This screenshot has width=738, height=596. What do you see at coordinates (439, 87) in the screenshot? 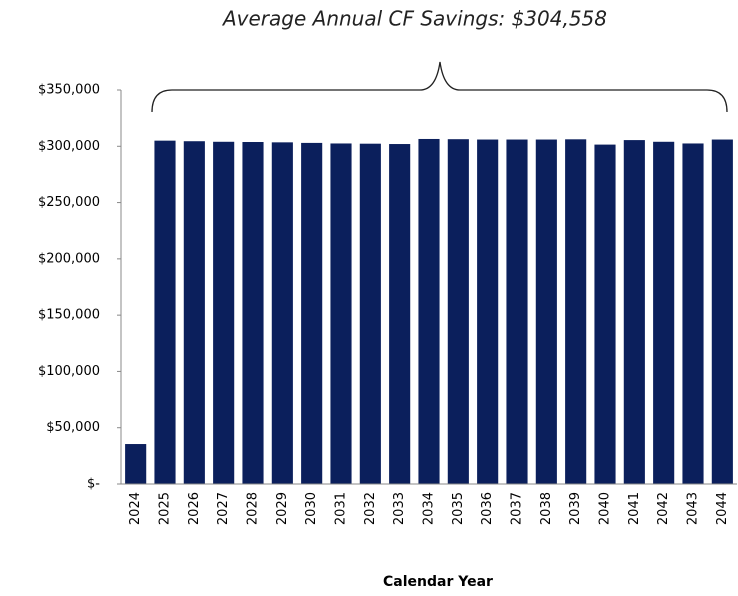
I see `brace` at bounding box center [439, 87].